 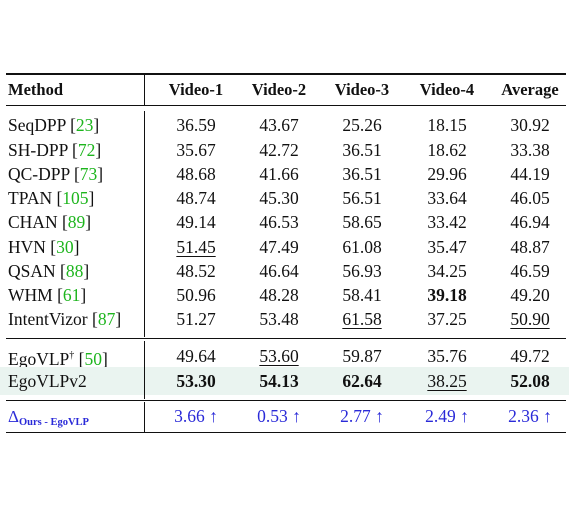 What do you see at coordinates (35, 89) in the screenshot?
I see `header-method: Method` at bounding box center [35, 89].